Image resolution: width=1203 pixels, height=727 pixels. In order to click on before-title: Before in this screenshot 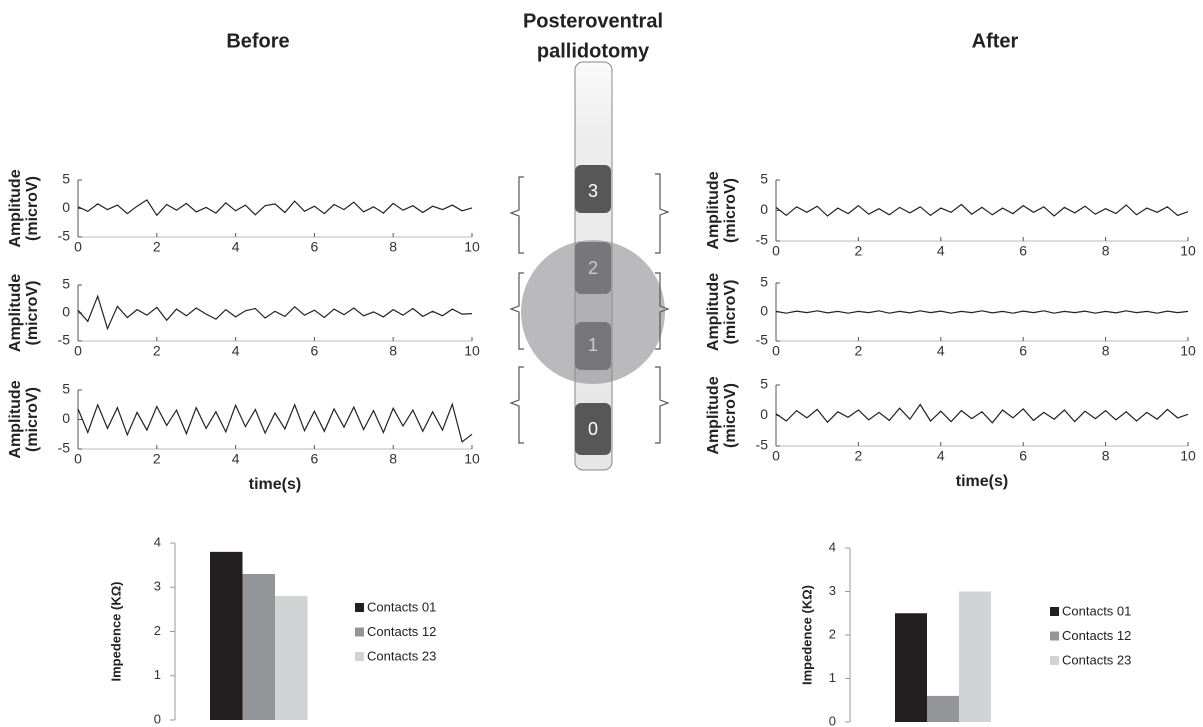, I will do `click(257, 41)`.